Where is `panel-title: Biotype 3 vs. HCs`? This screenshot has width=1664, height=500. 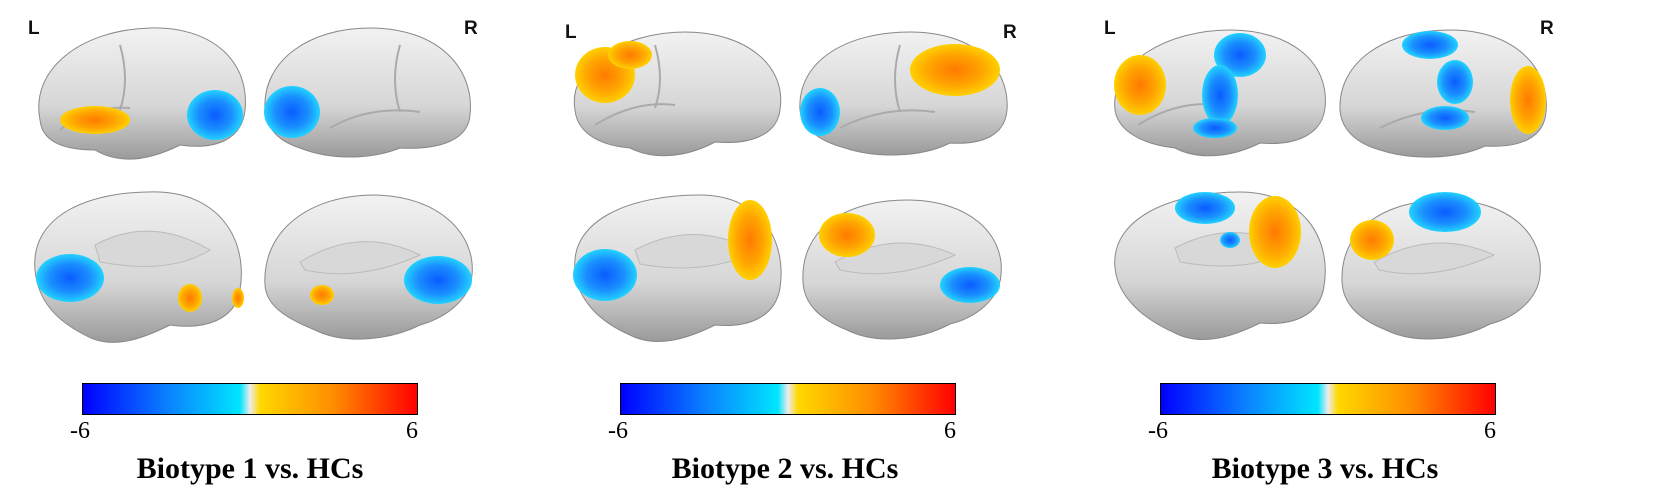
panel-title: Biotype 3 vs. HCs is located at coordinates (1325, 468).